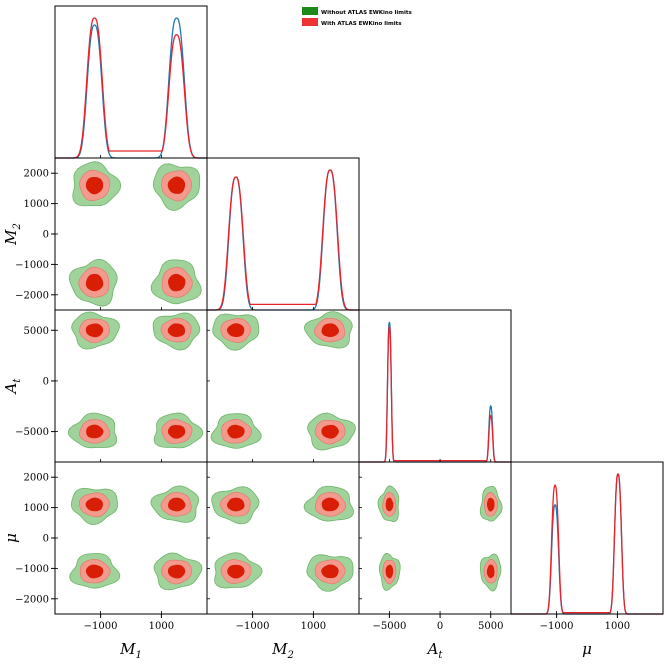 The image size is (667, 666). Describe the element at coordinates (289, 655) in the screenshot. I see `x-axis-label-sub: 2` at that location.